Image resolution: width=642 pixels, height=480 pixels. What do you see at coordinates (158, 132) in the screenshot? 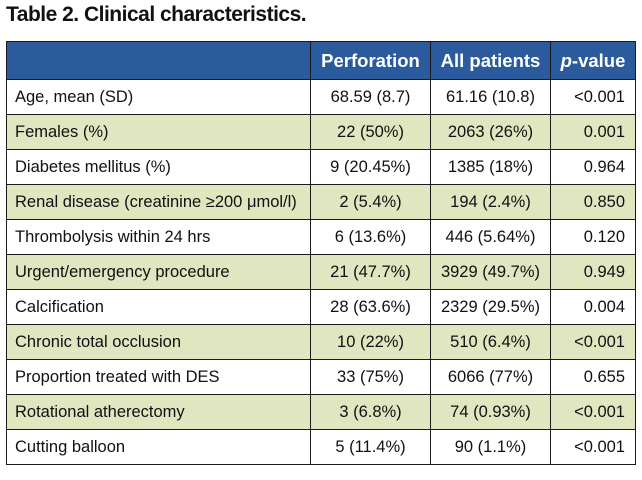
I see `row-label-cell: Females (%)` at bounding box center [158, 132].